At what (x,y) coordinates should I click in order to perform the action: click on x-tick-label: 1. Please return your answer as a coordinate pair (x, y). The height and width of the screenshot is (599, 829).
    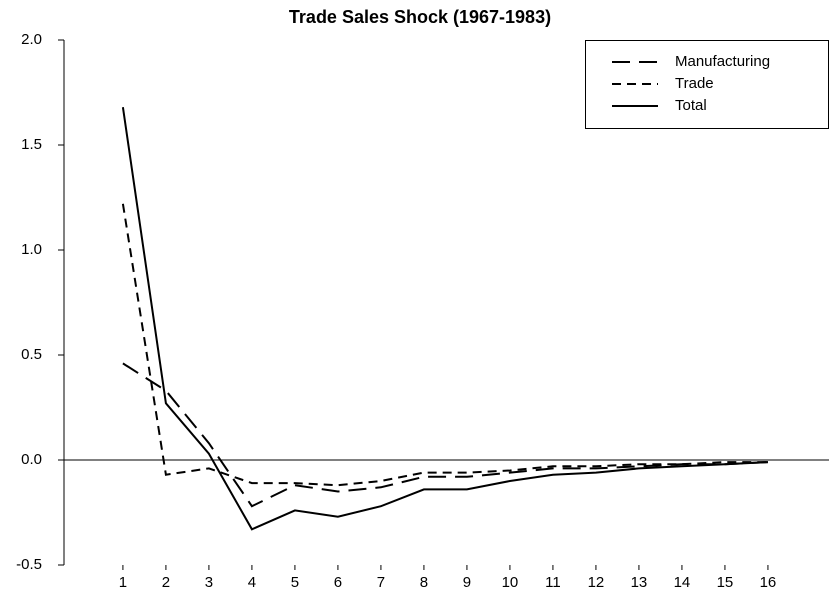
    Looking at the image, I should click on (123, 582).